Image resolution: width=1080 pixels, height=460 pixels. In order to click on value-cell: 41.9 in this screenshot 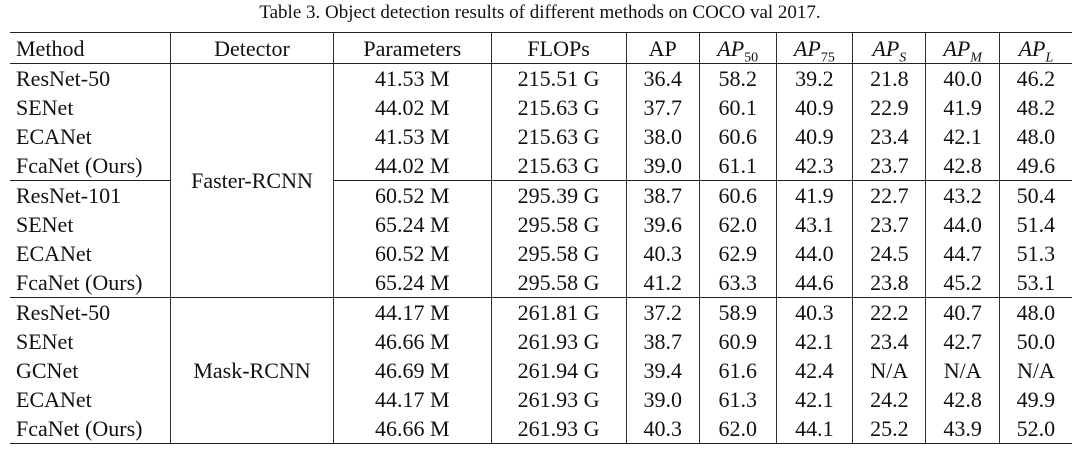, I will do `click(962, 107)`.